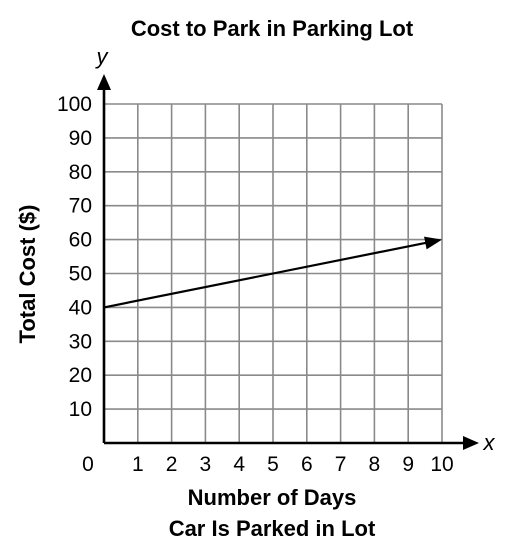  What do you see at coordinates (206, 464) in the screenshot?
I see `x-tick-label: 3` at bounding box center [206, 464].